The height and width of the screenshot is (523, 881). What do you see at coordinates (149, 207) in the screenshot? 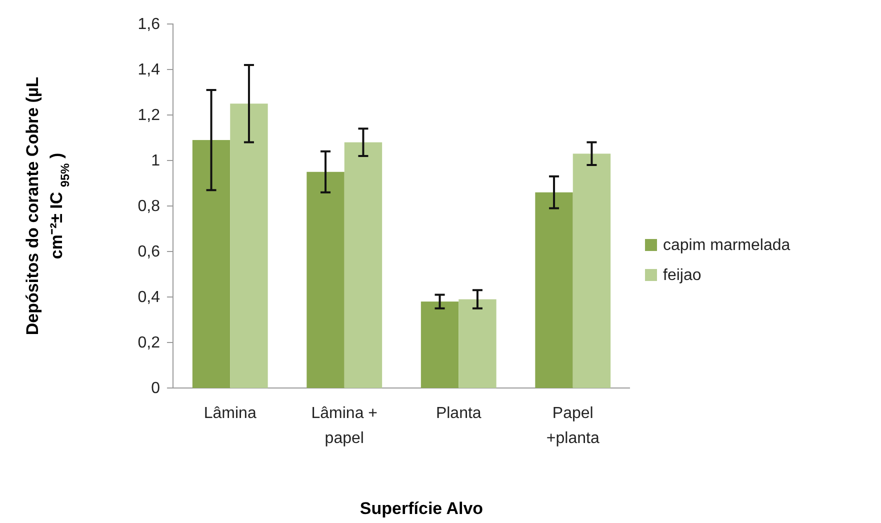
I see `y-tick-label: 0,8` at bounding box center [149, 207].